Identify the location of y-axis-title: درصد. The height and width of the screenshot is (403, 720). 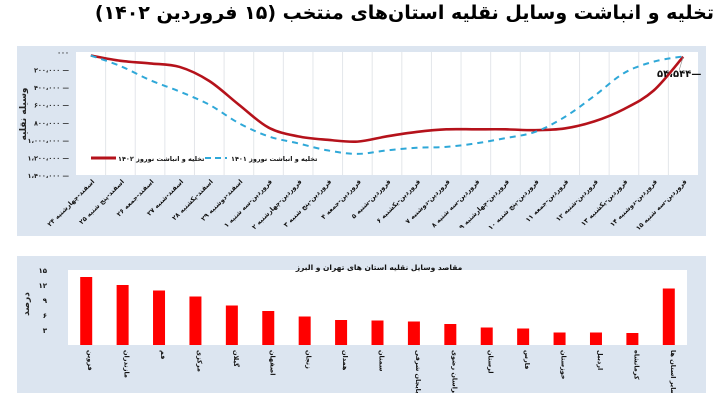
(27, 304).